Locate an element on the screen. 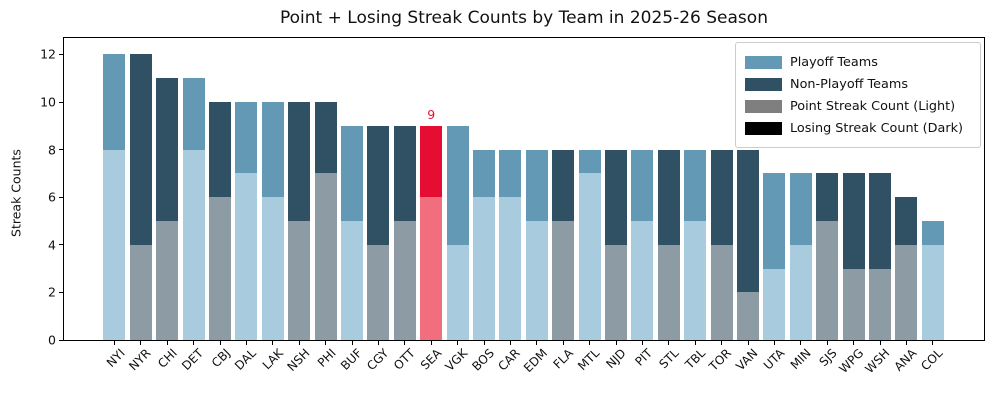 This screenshot has width=1000, height=400. bar-TBL is located at coordinates (695, 244).